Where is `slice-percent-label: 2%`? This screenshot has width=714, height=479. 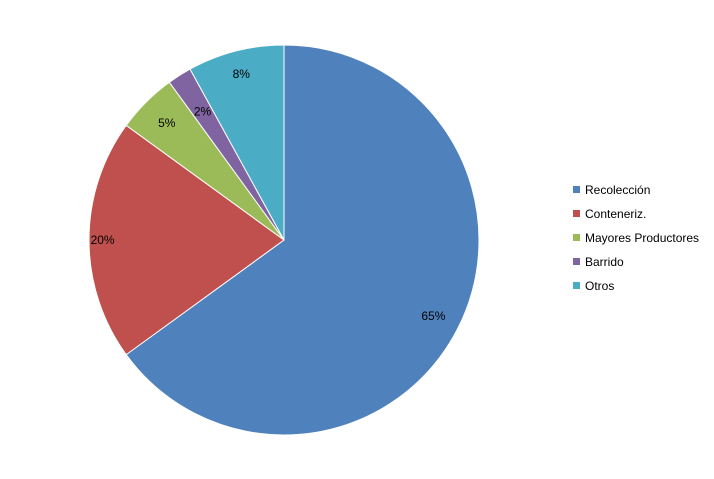 slice-percent-label: 2% is located at coordinates (203, 112).